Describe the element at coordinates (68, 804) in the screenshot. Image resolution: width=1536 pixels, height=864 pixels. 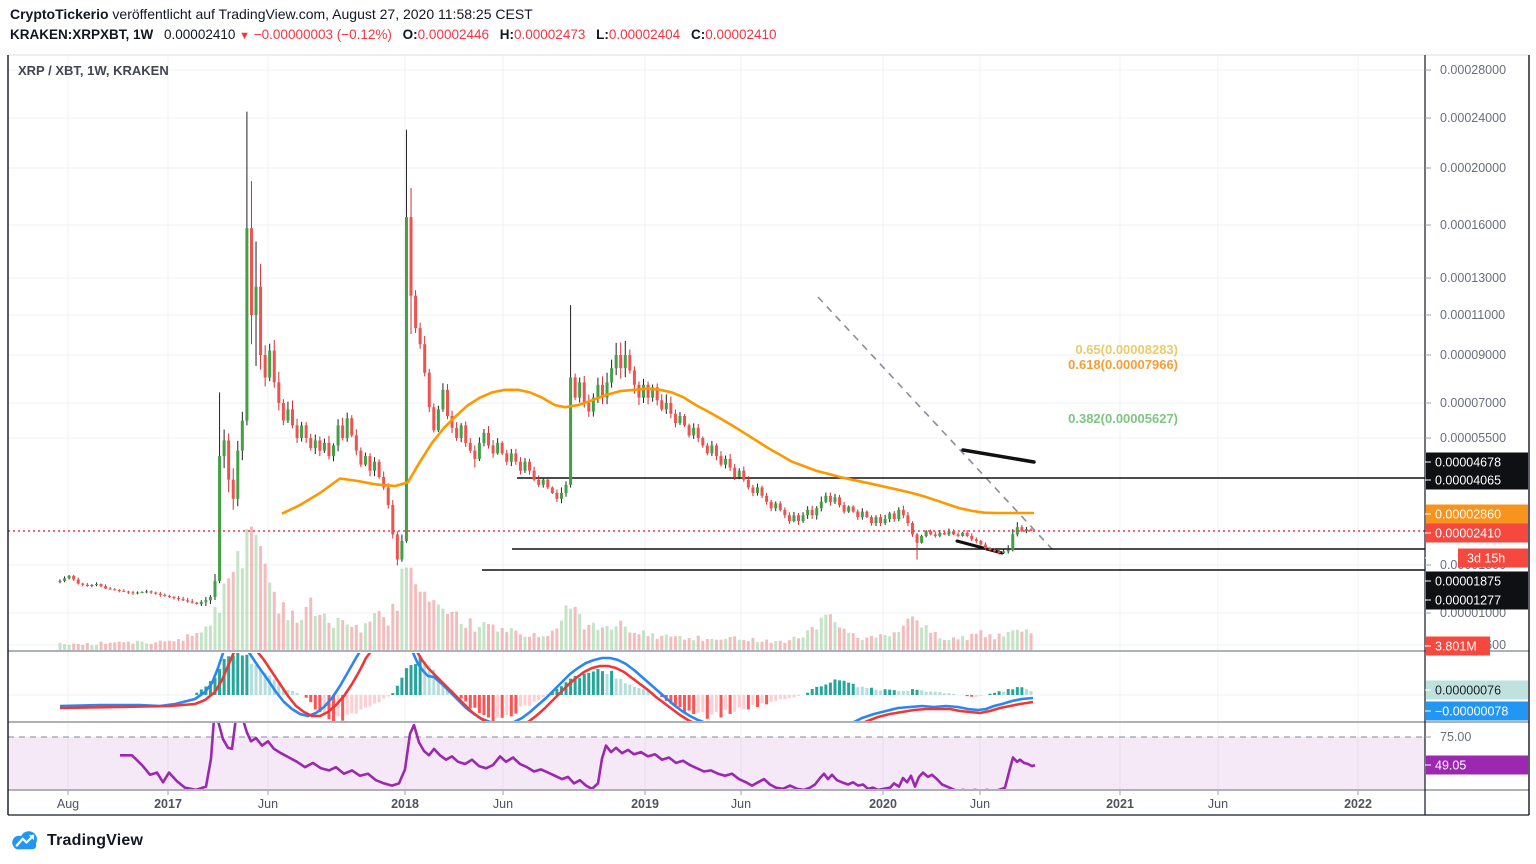
I see `time-tick-label: Aug` at that location.